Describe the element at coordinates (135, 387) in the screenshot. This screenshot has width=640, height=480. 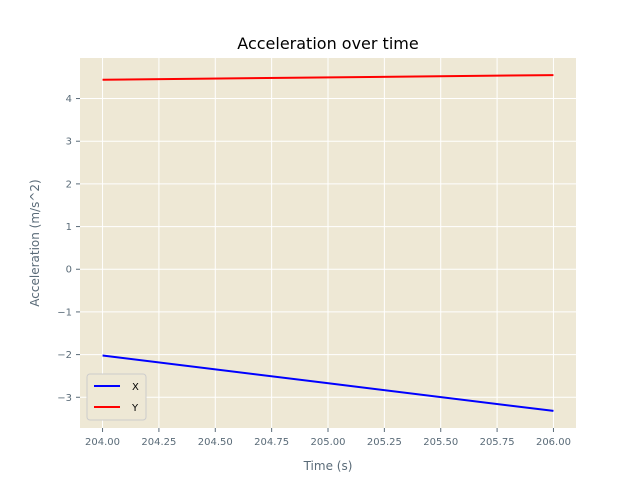
I see `legend-label-x: X` at that location.